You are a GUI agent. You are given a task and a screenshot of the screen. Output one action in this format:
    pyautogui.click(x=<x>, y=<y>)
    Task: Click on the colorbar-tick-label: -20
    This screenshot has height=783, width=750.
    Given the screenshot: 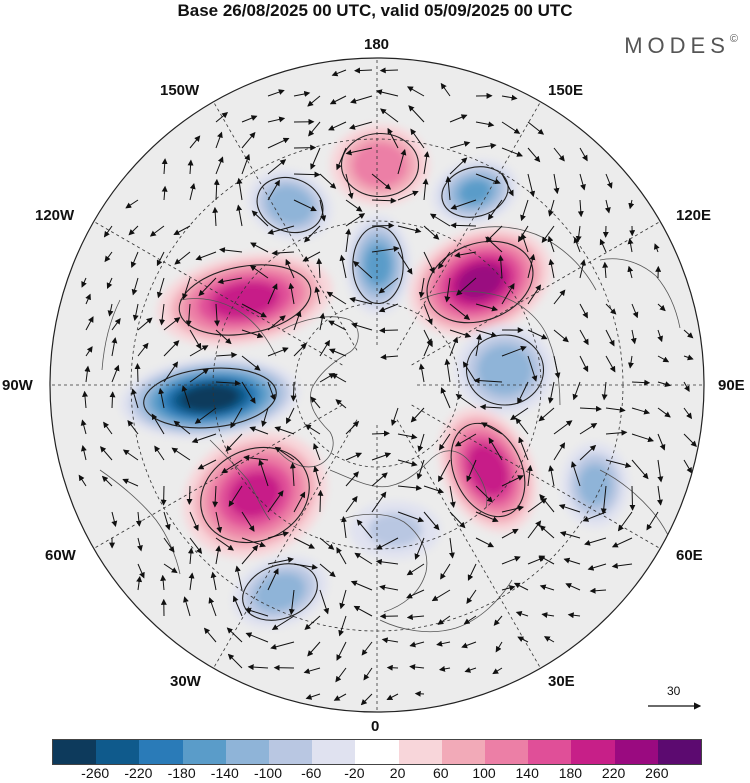 What is the action you would take?
    pyautogui.click(x=354, y=773)
    